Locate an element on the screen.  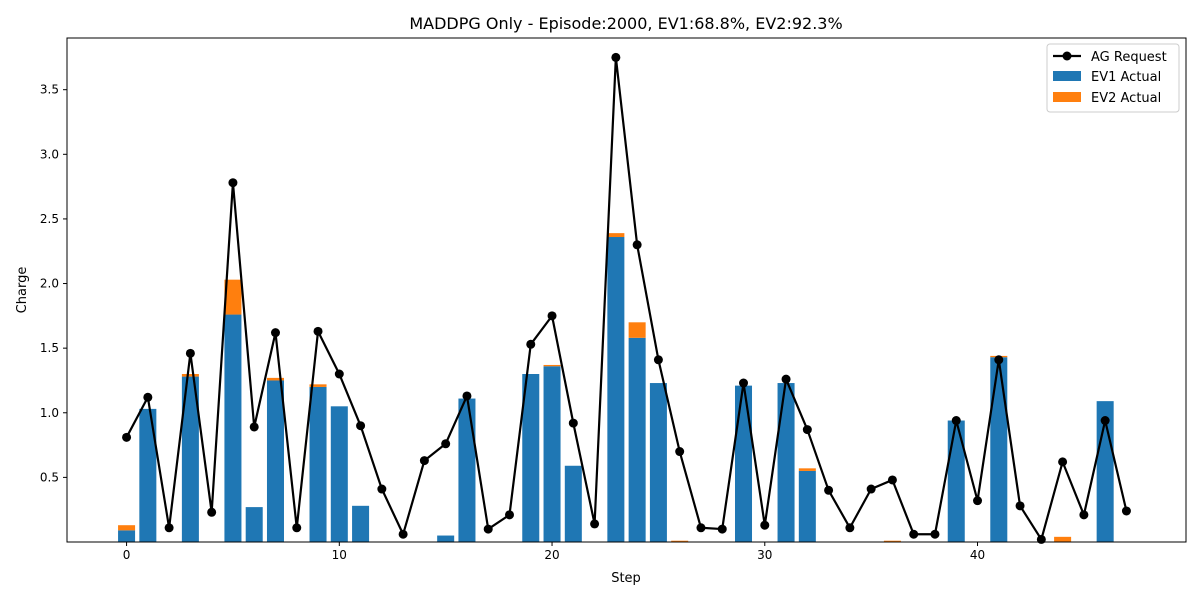
legend-swatch-ev2 is located at coordinates (1067, 97).